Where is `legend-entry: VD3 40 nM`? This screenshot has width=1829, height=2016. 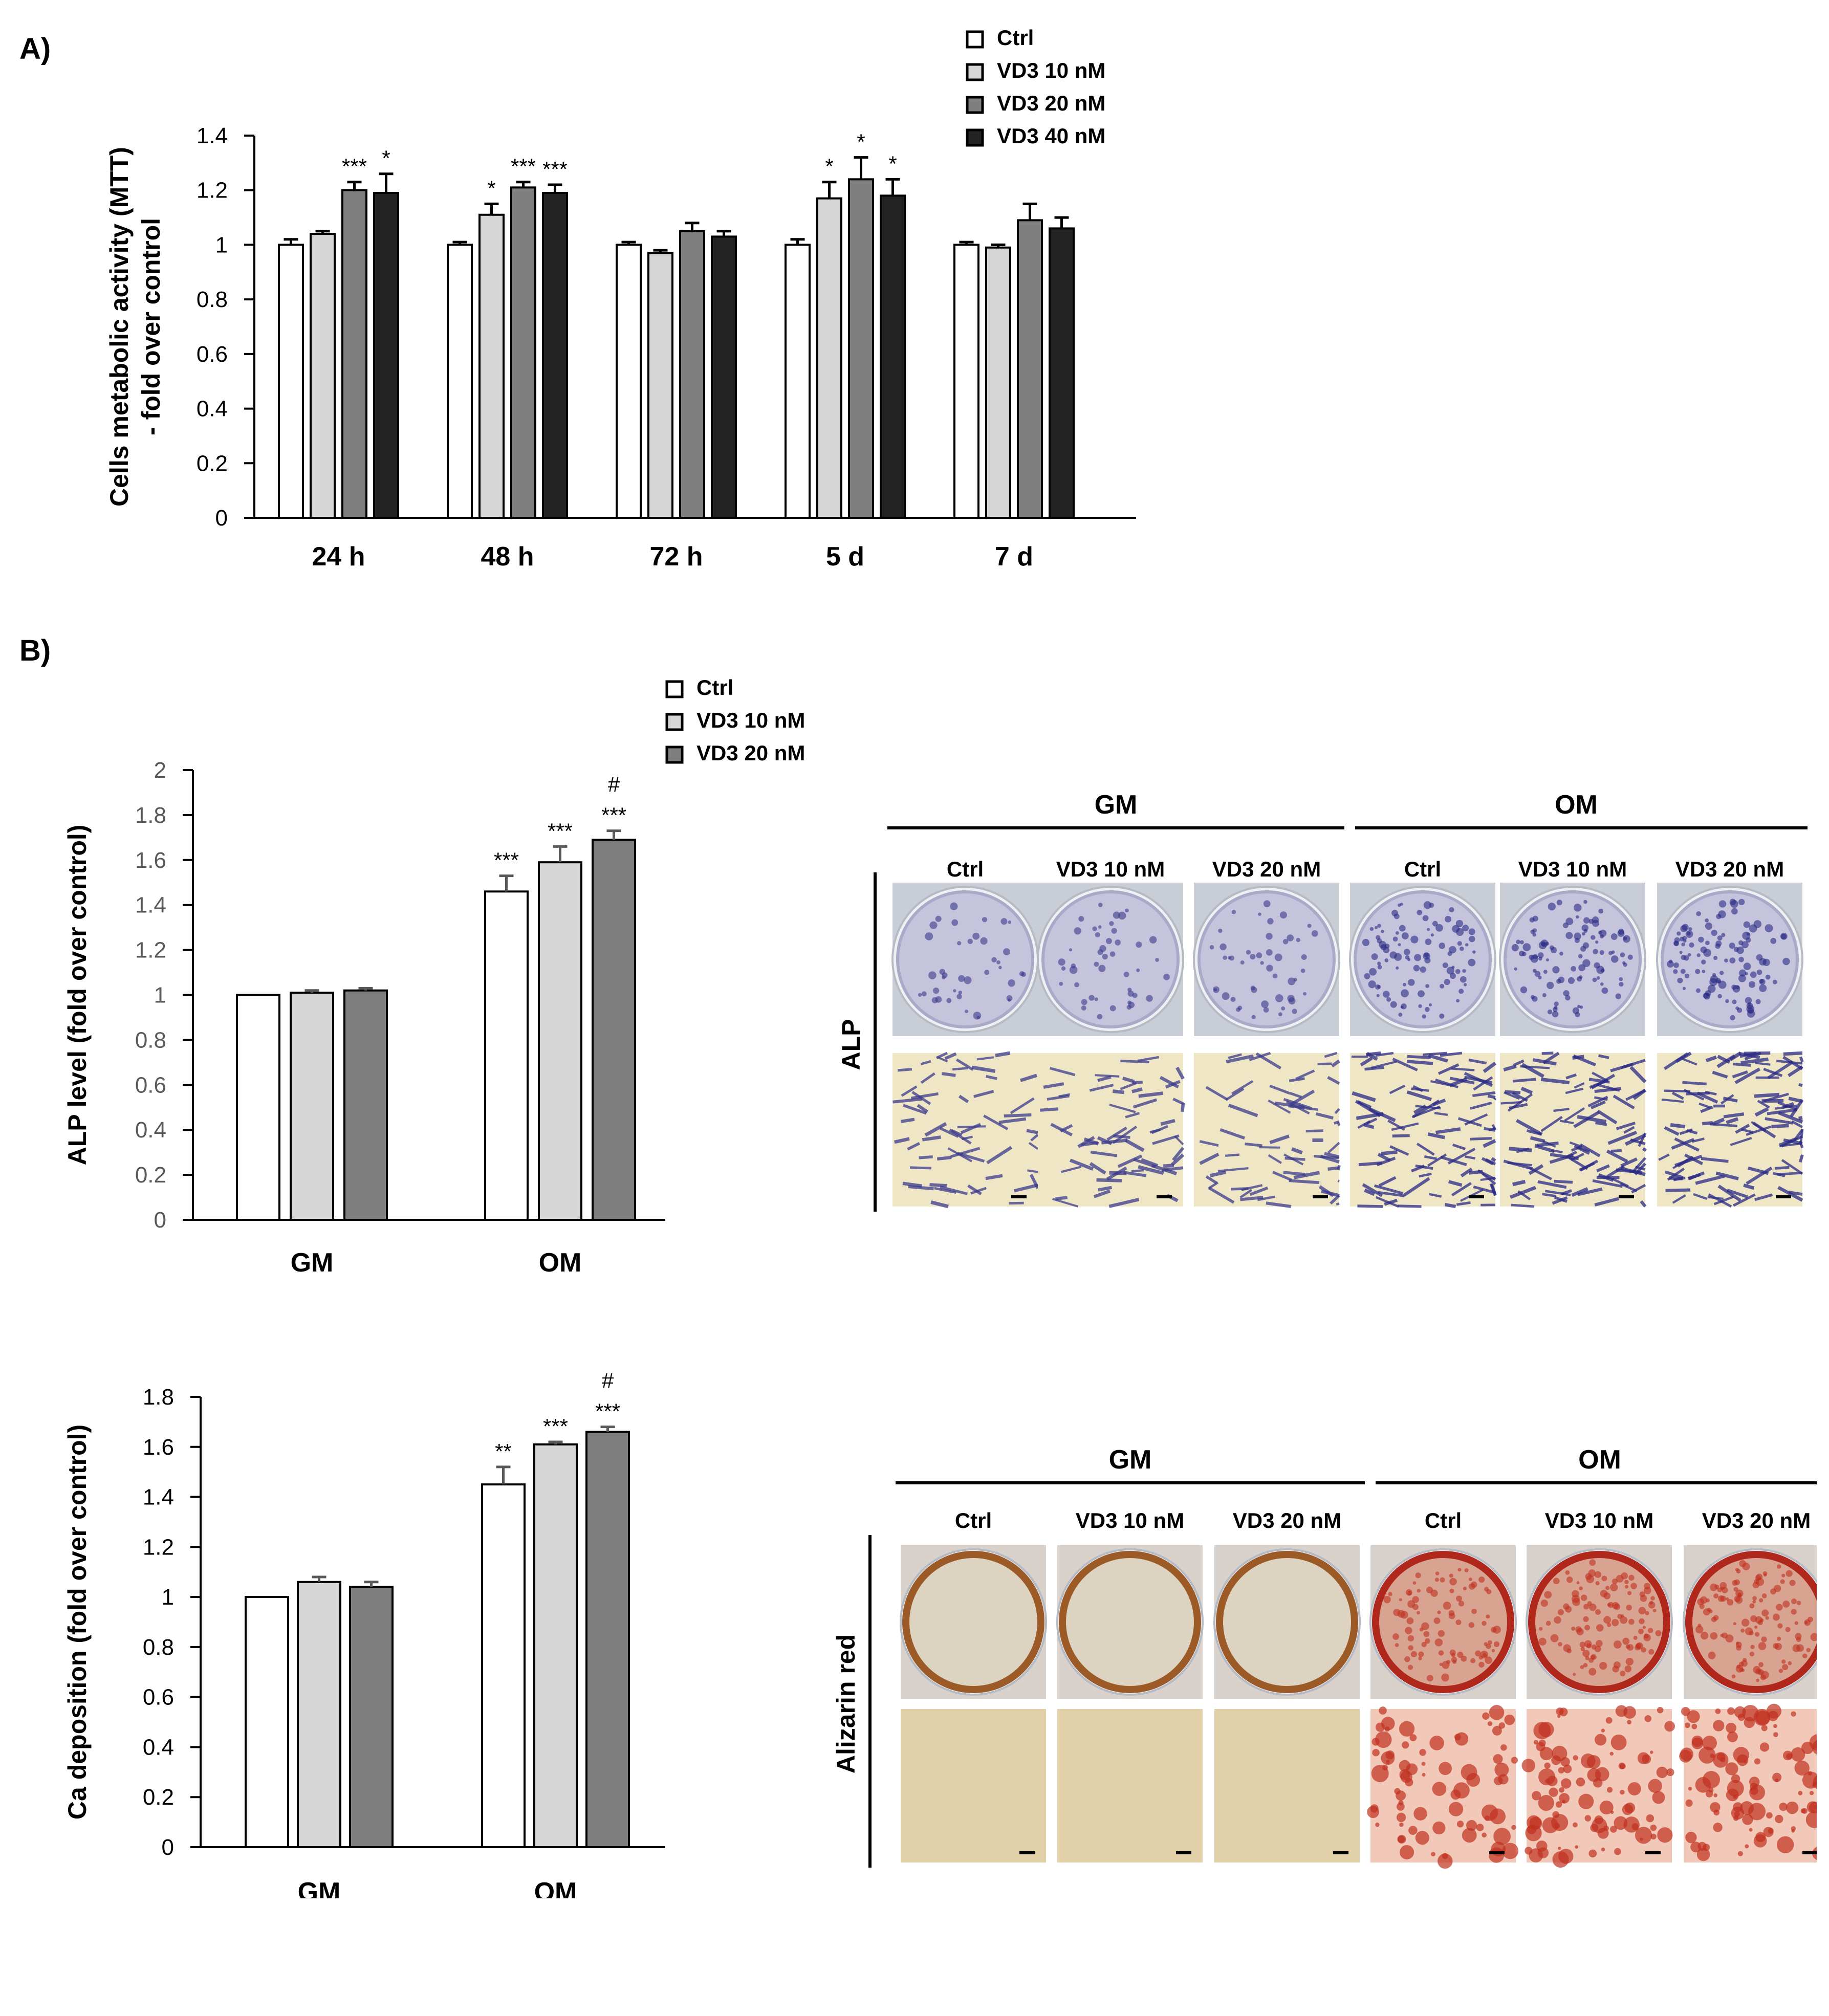
legend-entry: VD3 40 nM is located at coordinates (1051, 136).